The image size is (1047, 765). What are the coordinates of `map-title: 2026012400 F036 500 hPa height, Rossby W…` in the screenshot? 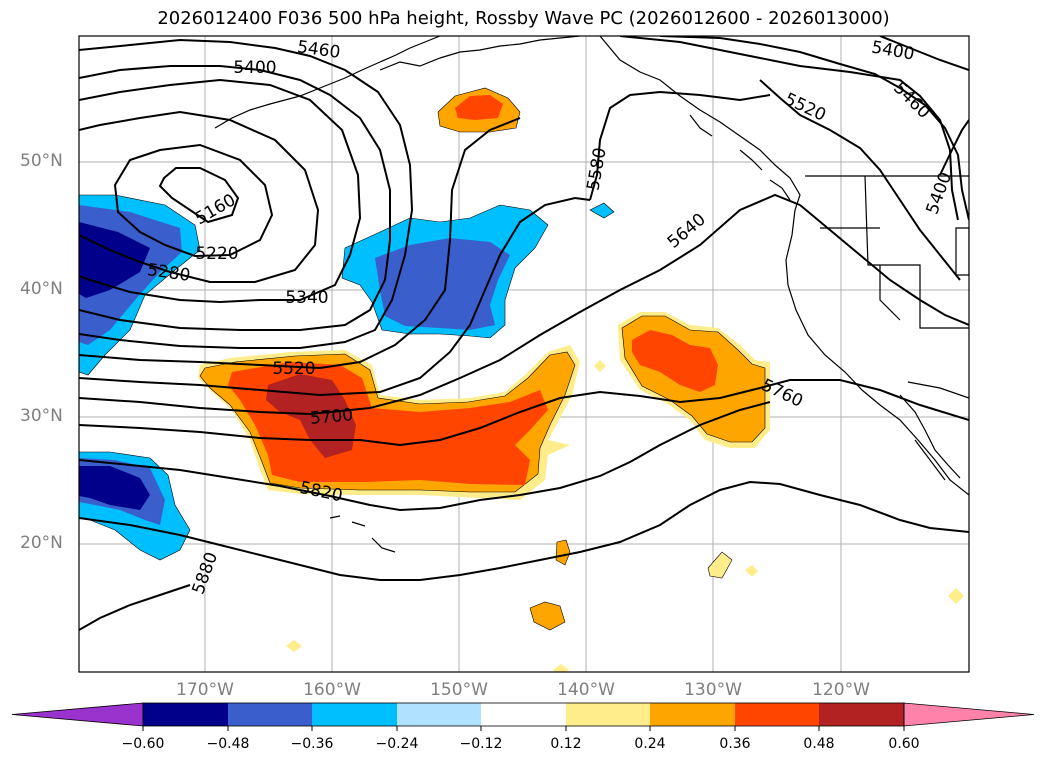 It's located at (523, 18).